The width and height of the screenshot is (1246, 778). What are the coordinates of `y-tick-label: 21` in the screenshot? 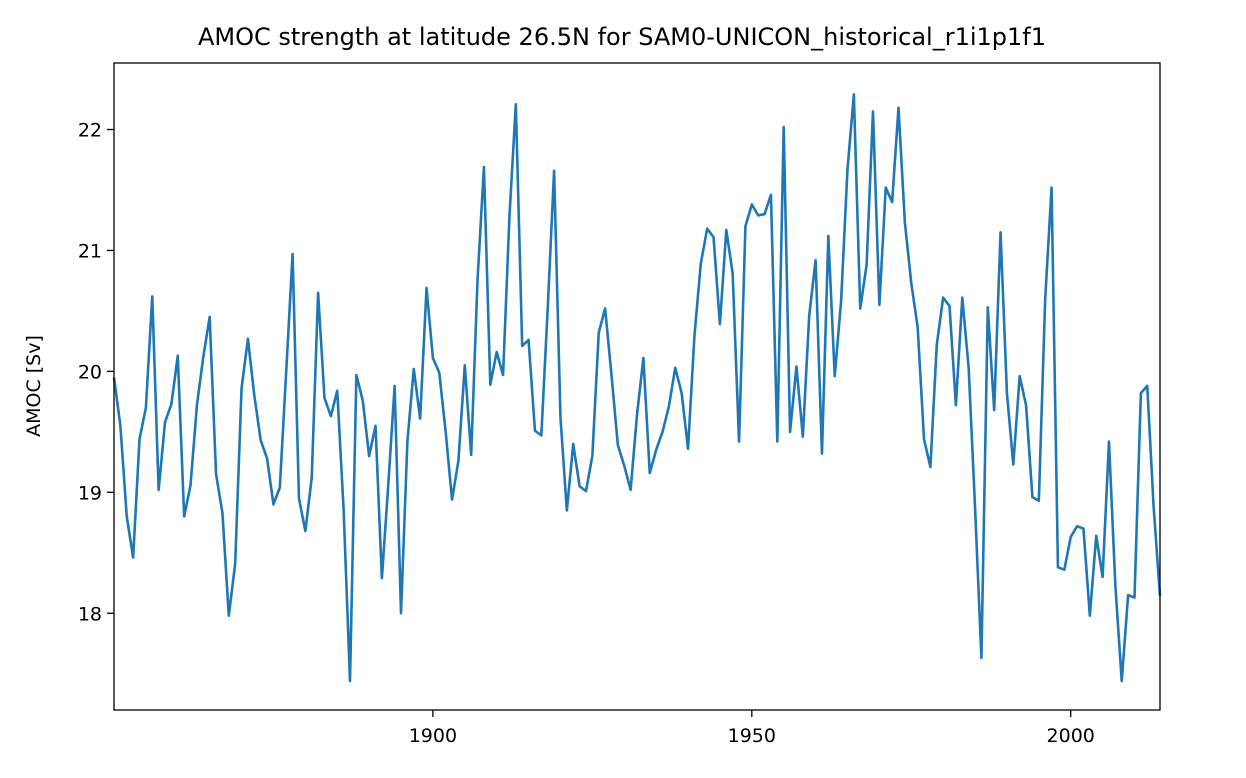 It's located at (90, 251).